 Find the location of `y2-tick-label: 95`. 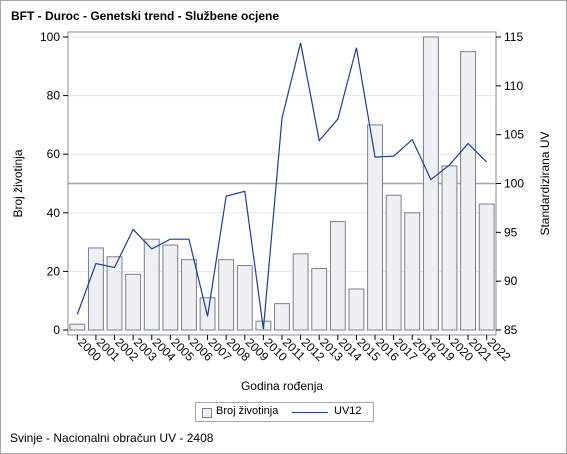

y2-tick-label: 95 is located at coordinates (511, 232).